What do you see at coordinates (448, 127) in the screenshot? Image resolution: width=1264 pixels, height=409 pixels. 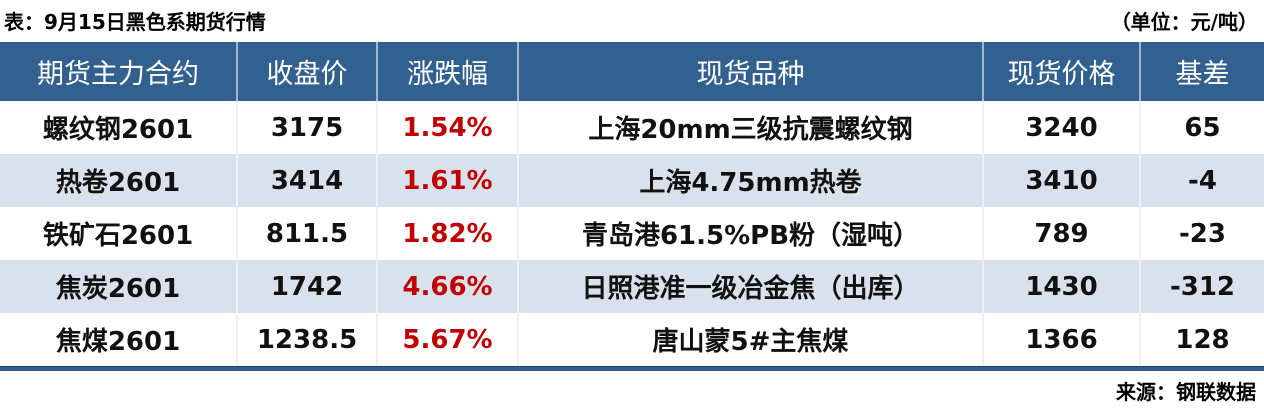 I see `cell-change-pct: 1.54%` at bounding box center [448, 127].